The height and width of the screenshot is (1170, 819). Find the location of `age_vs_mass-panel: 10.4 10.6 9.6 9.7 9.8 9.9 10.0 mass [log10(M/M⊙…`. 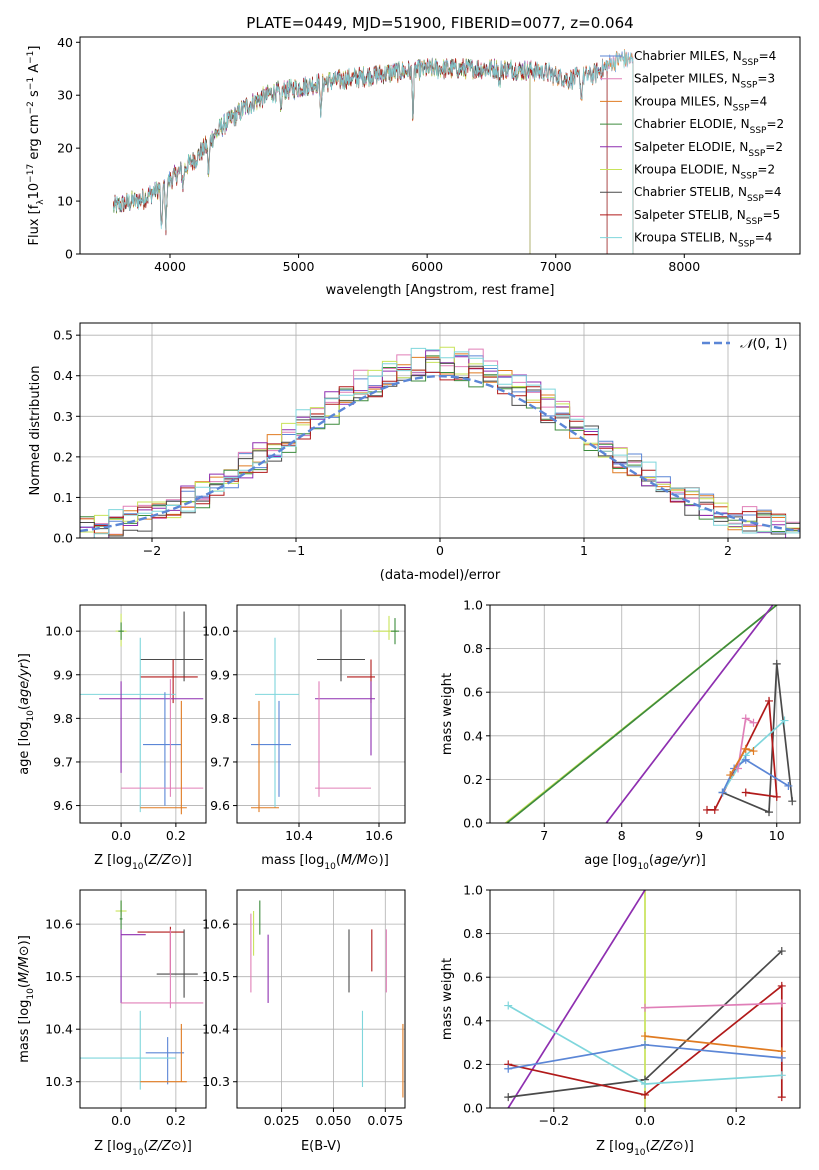

age_vs_mass-panel: 10.4 10.6 9.6 9.7 9.8 9.9 10.0 mass [log10(M/M⊙… is located at coordinates (304, 738).